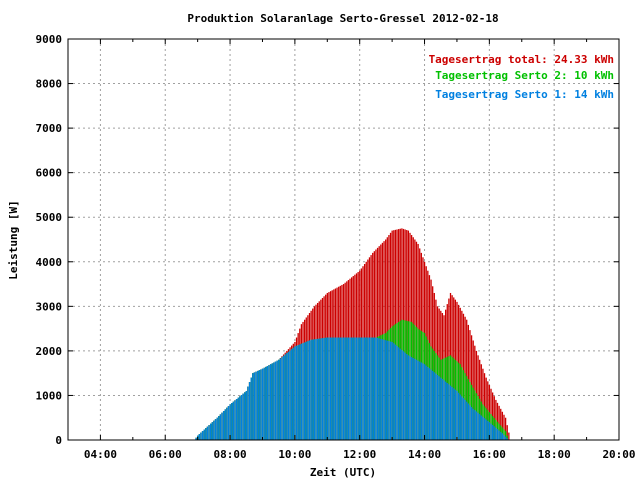 This screenshot has height=480, width=640. I want to click on y-tick-label: 3000, so click(49, 306).